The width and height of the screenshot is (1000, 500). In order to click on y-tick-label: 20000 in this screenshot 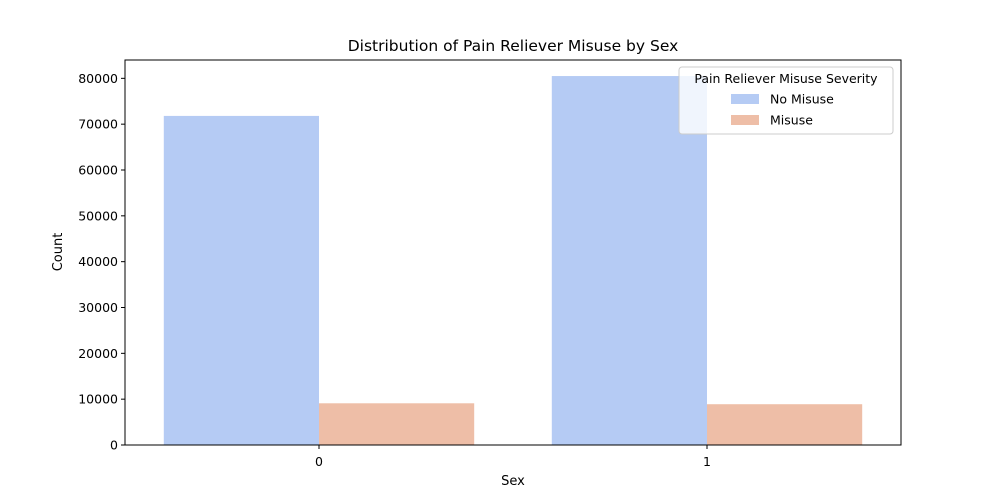, I will do `click(98, 353)`.